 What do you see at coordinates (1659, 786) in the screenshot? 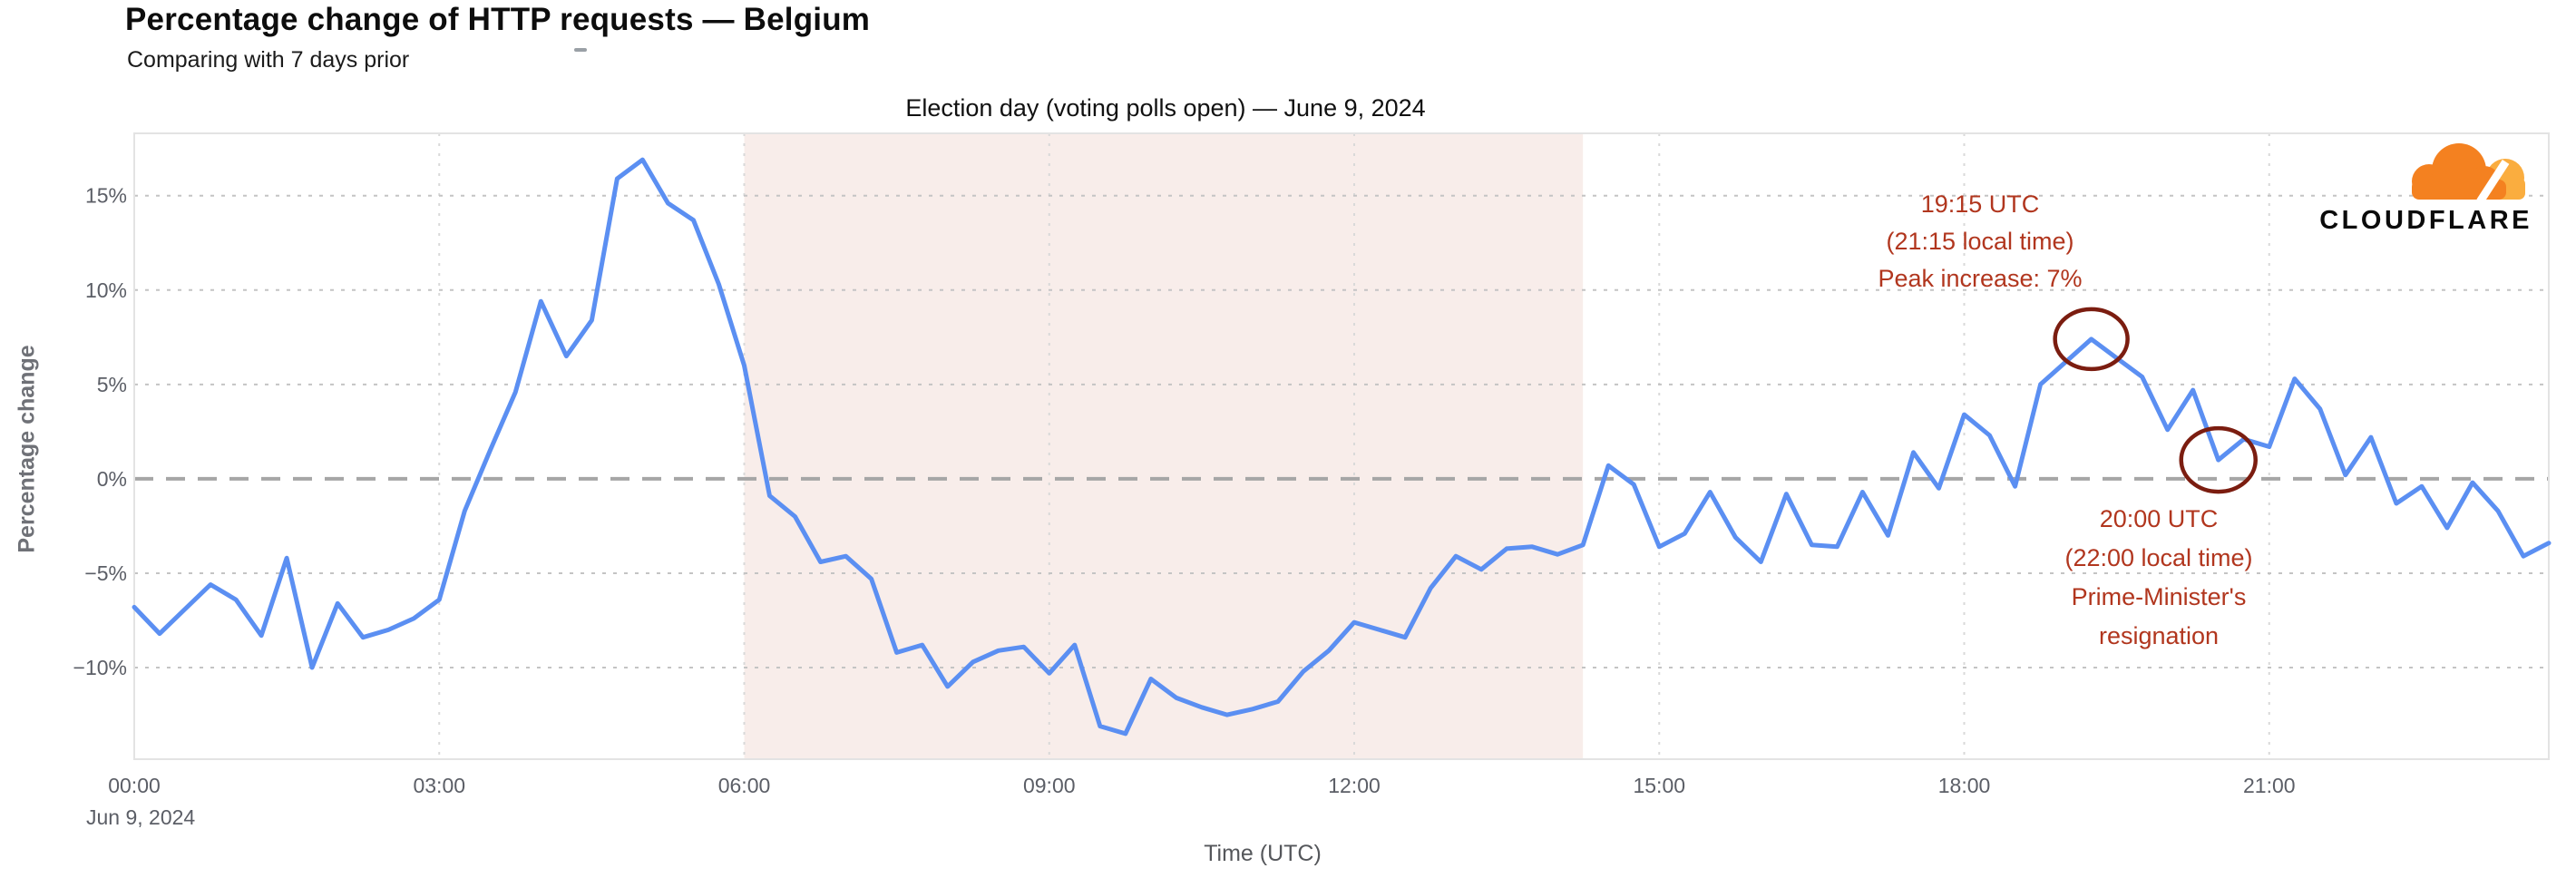
I see `x-tick-label: 15:00` at bounding box center [1659, 786].